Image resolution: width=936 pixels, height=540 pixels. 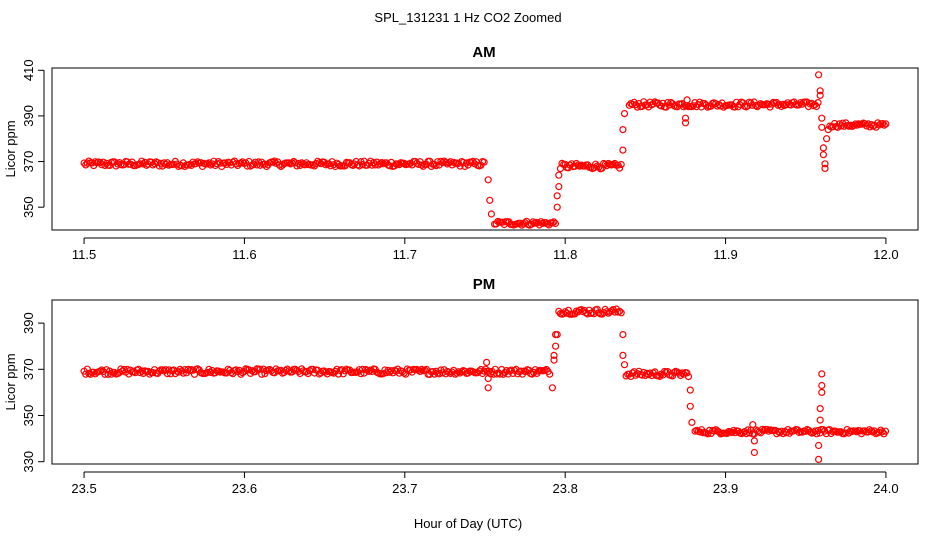 What do you see at coordinates (28, 162) in the screenshot?
I see `am-y-tick-label: 370` at bounding box center [28, 162].